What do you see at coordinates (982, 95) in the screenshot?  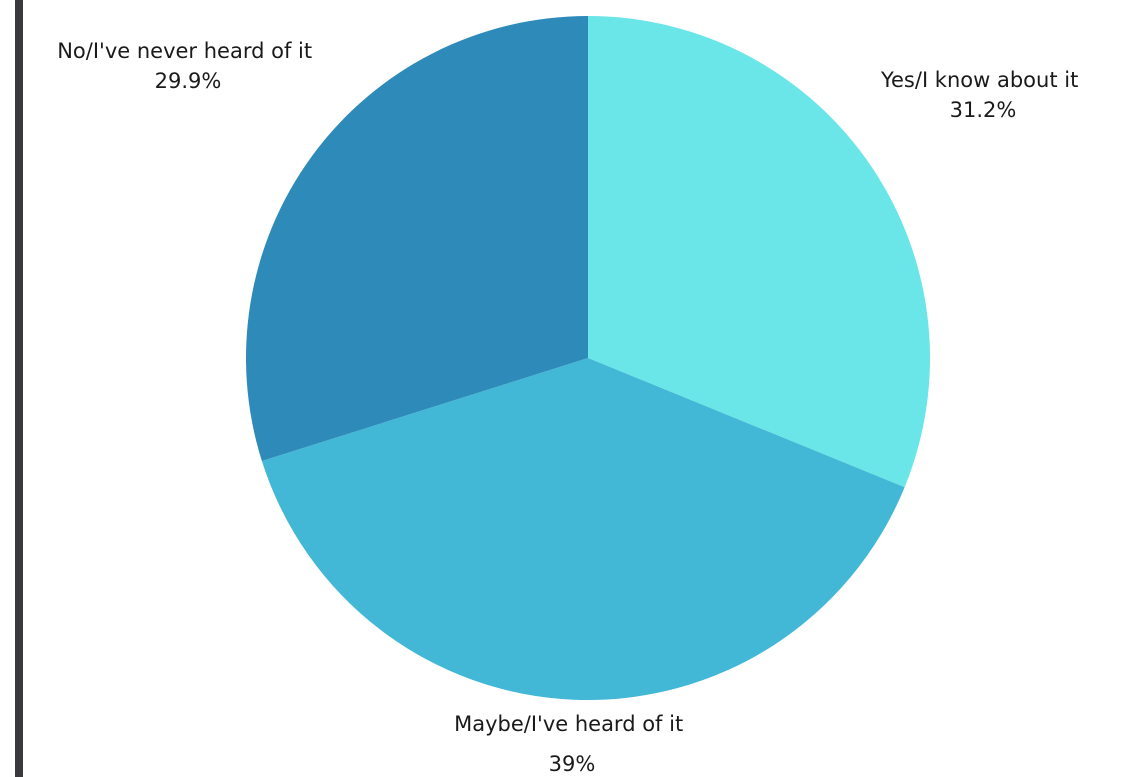 I see `slice-label-yes: Yes/I know about it 31.2%` at bounding box center [982, 95].